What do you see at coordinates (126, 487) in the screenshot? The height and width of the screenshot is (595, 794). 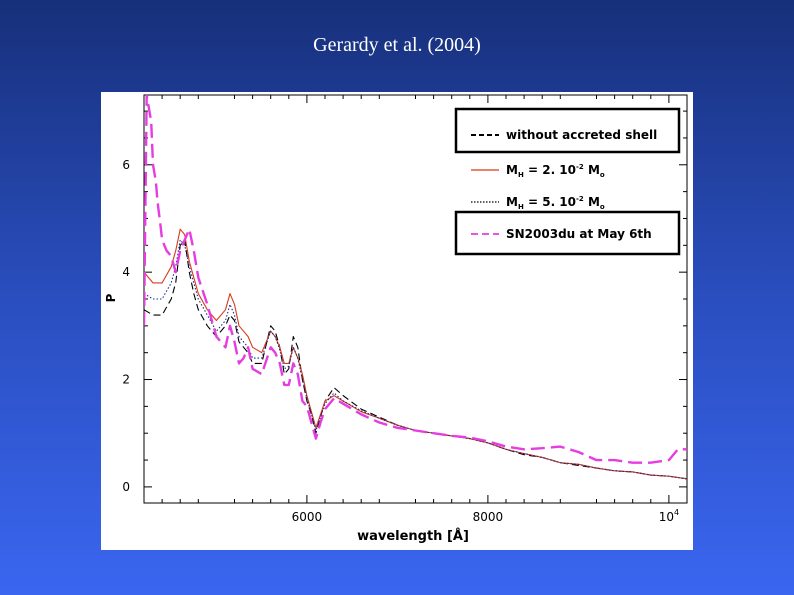 I see `y-tick-label: 0` at bounding box center [126, 487].